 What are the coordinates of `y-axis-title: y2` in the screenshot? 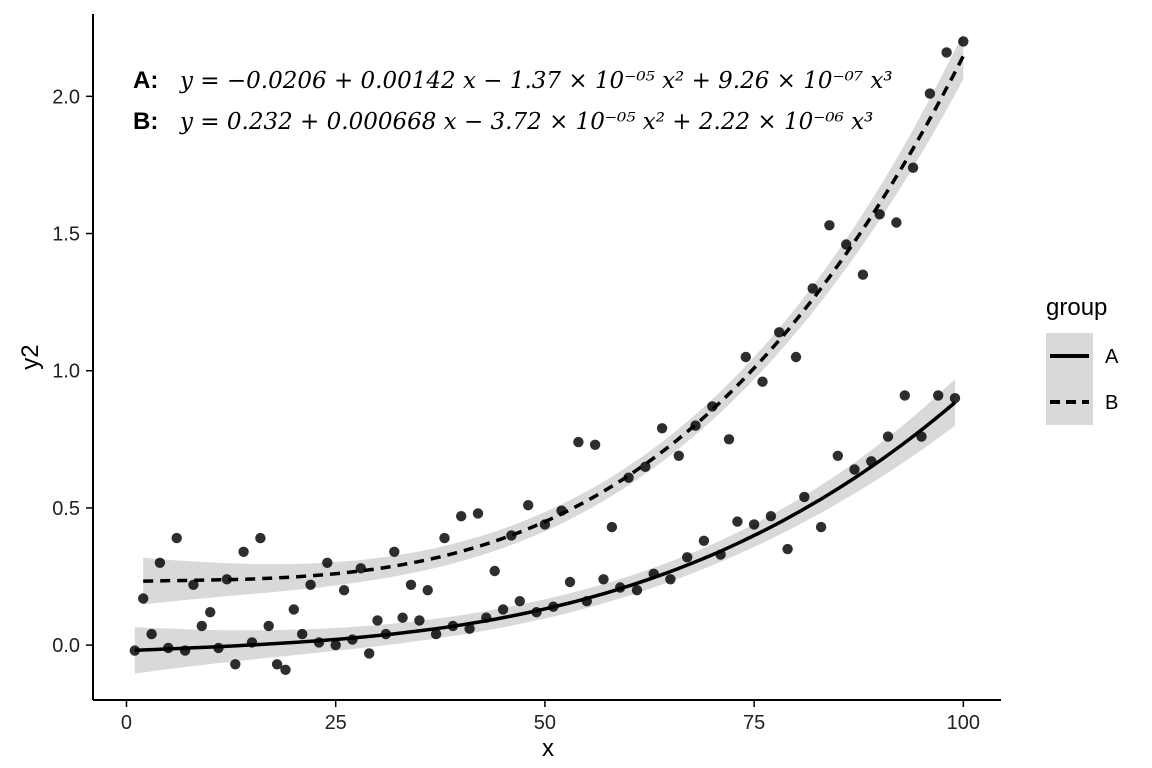 It's located at (30, 356).